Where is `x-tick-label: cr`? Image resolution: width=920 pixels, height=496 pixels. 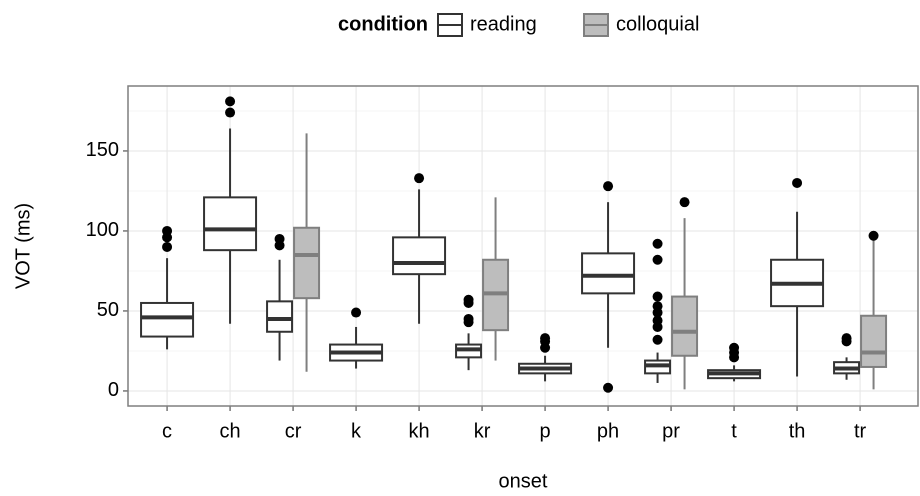
x-tick-label: cr is located at coordinates (293, 431).